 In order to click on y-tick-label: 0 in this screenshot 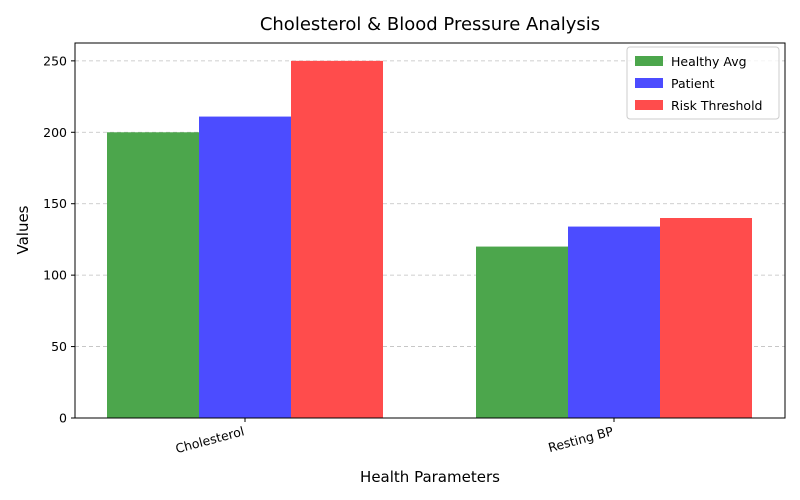, I will do `click(63, 418)`.